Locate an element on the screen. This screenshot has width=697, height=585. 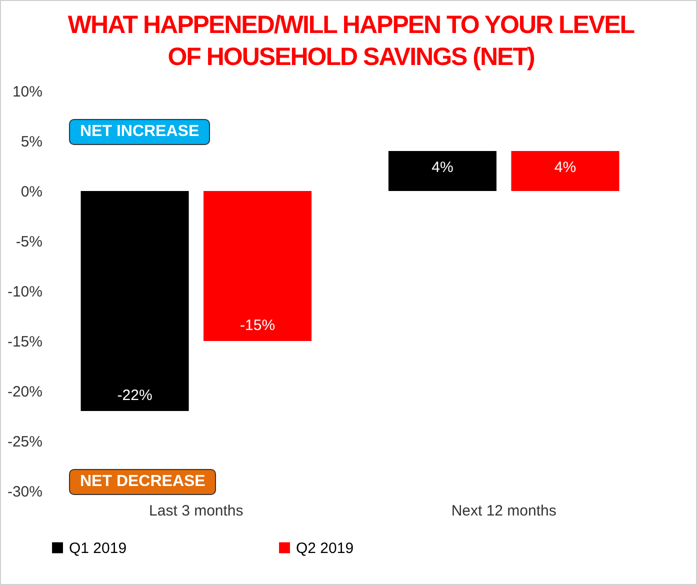
x-tick-label: Next 12 months is located at coordinates (503, 511).